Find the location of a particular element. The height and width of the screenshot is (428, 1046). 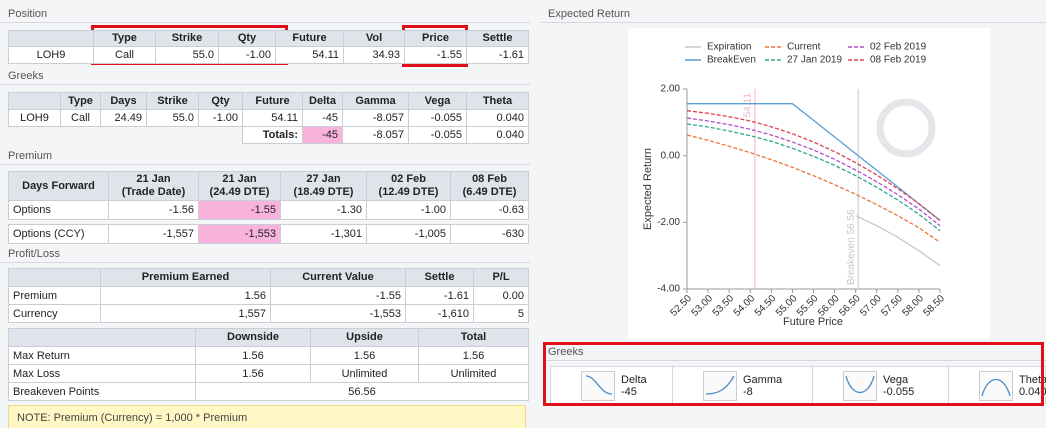

table-cell: -1,301 is located at coordinates (323, 234).